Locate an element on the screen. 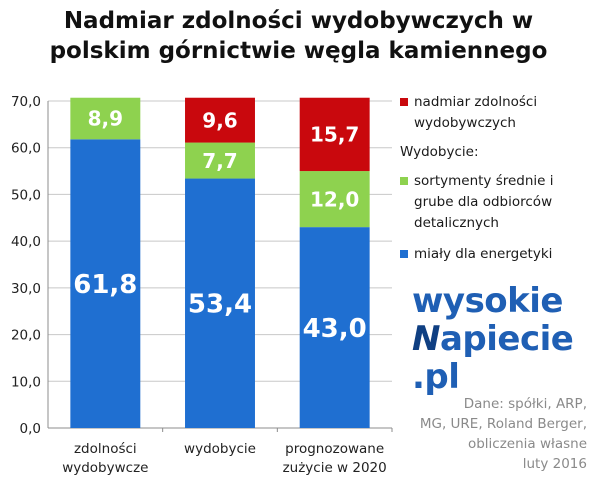 The width and height of the screenshot is (597, 488). legend-item-fines: miały dla energetyki is located at coordinates (495, 254).